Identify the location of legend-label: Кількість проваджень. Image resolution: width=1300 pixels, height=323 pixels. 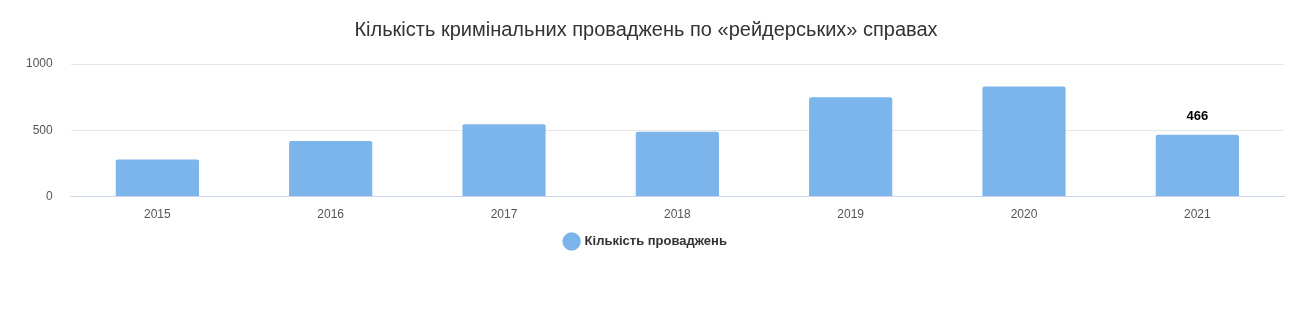
(655, 241).